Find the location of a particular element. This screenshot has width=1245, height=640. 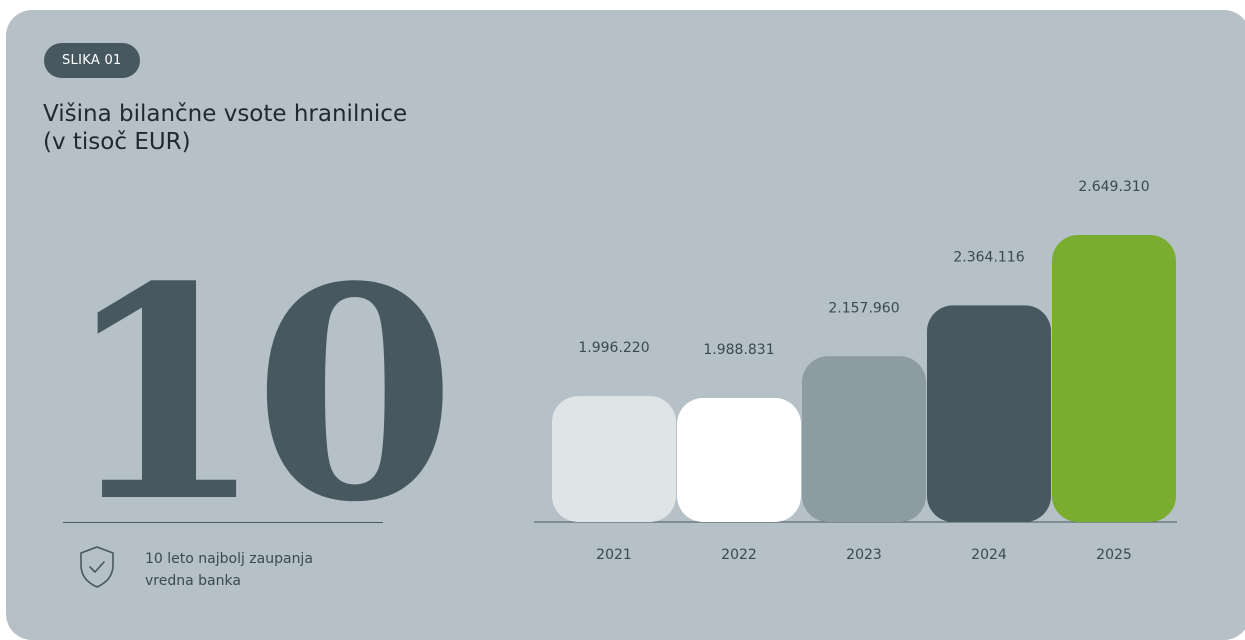

x-tick-2024: 2024 is located at coordinates (989, 555).